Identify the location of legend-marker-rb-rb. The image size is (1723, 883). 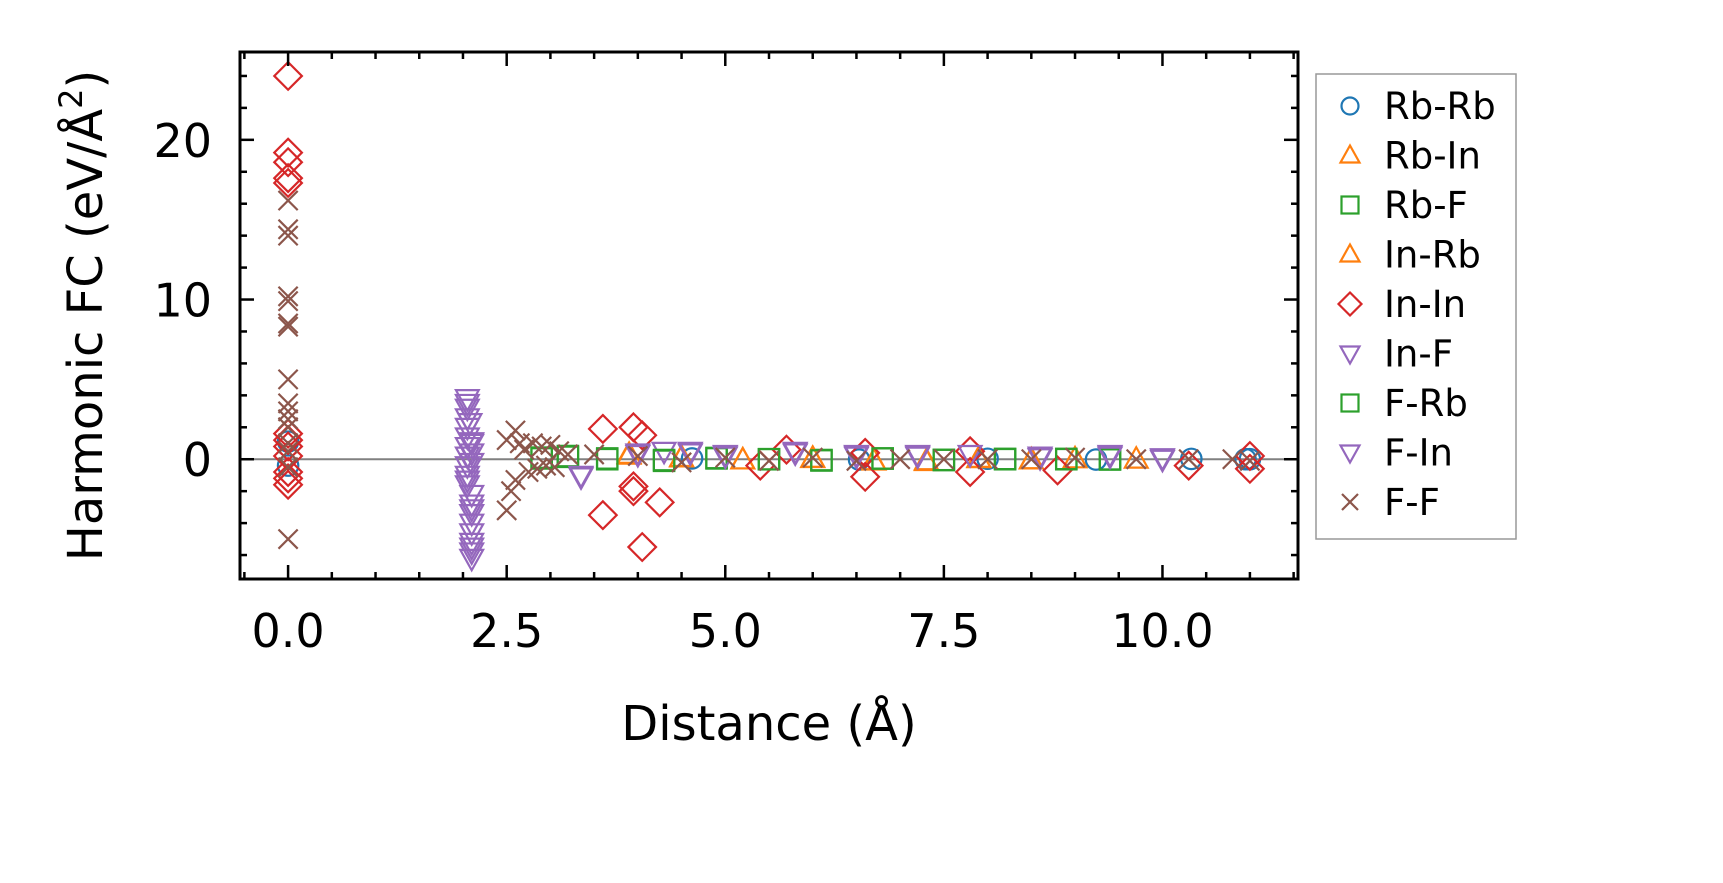
(1350, 106).